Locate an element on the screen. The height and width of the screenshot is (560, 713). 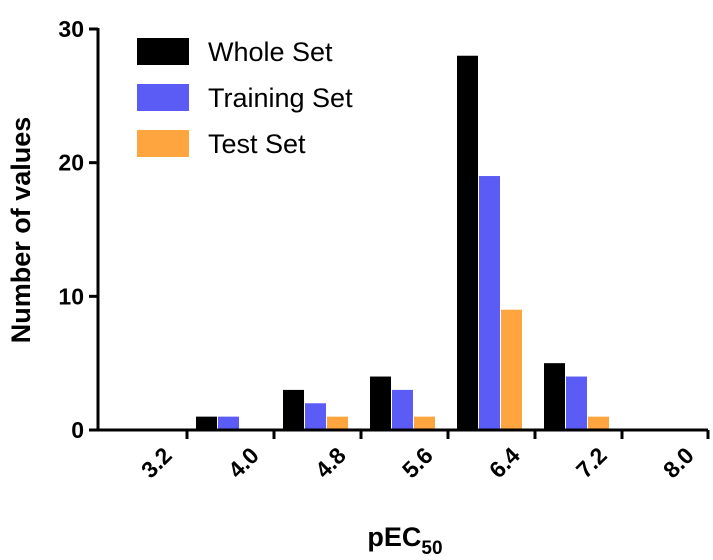
x-ticks-group: 3.2 4.0 4.8 5.6 6.4 7.2 8.0 is located at coordinates (423, 456).